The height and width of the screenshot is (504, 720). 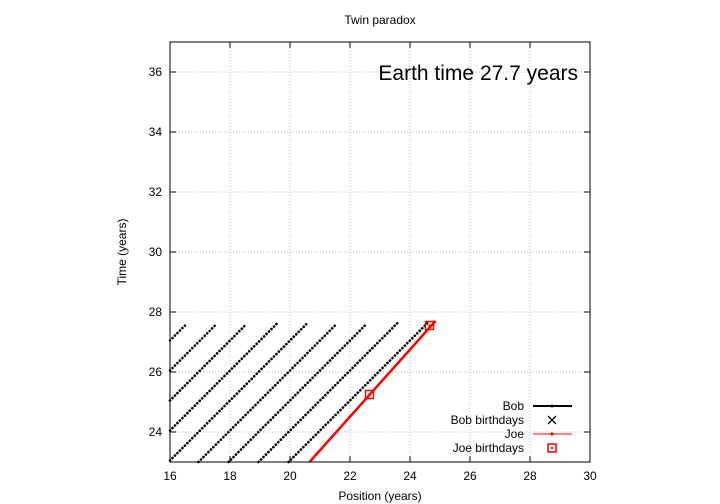 What do you see at coordinates (552, 406) in the screenshot?
I see `legend-bob-dot` at bounding box center [552, 406].